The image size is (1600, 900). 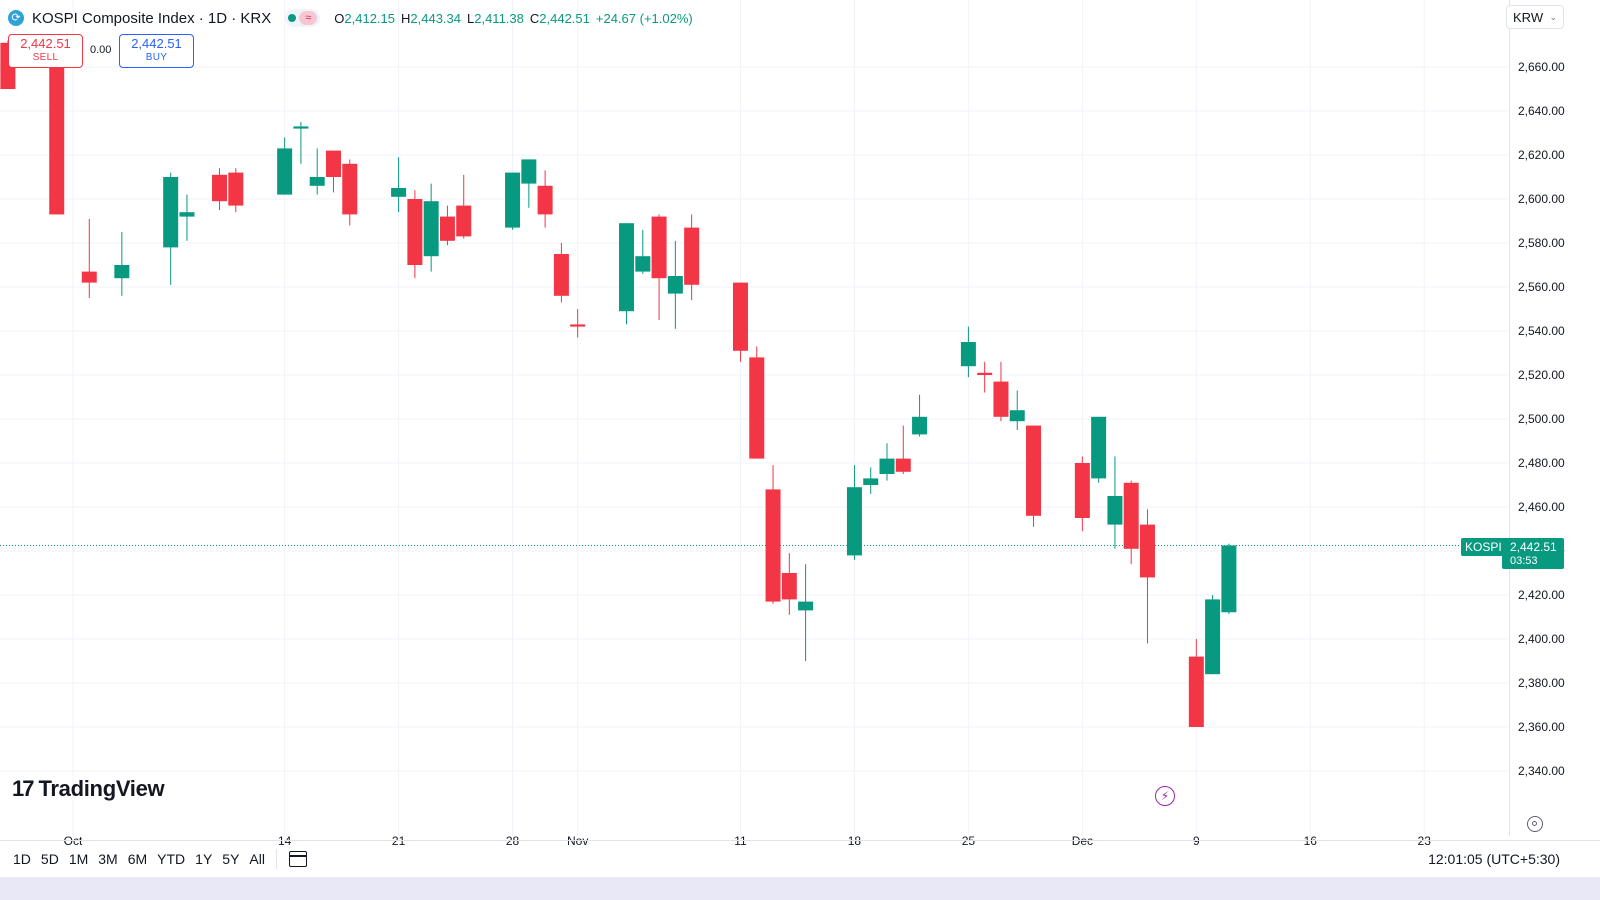 What do you see at coordinates (16, 18) in the screenshot?
I see `symbol-logo-icon: ⟳` at bounding box center [16, 18].